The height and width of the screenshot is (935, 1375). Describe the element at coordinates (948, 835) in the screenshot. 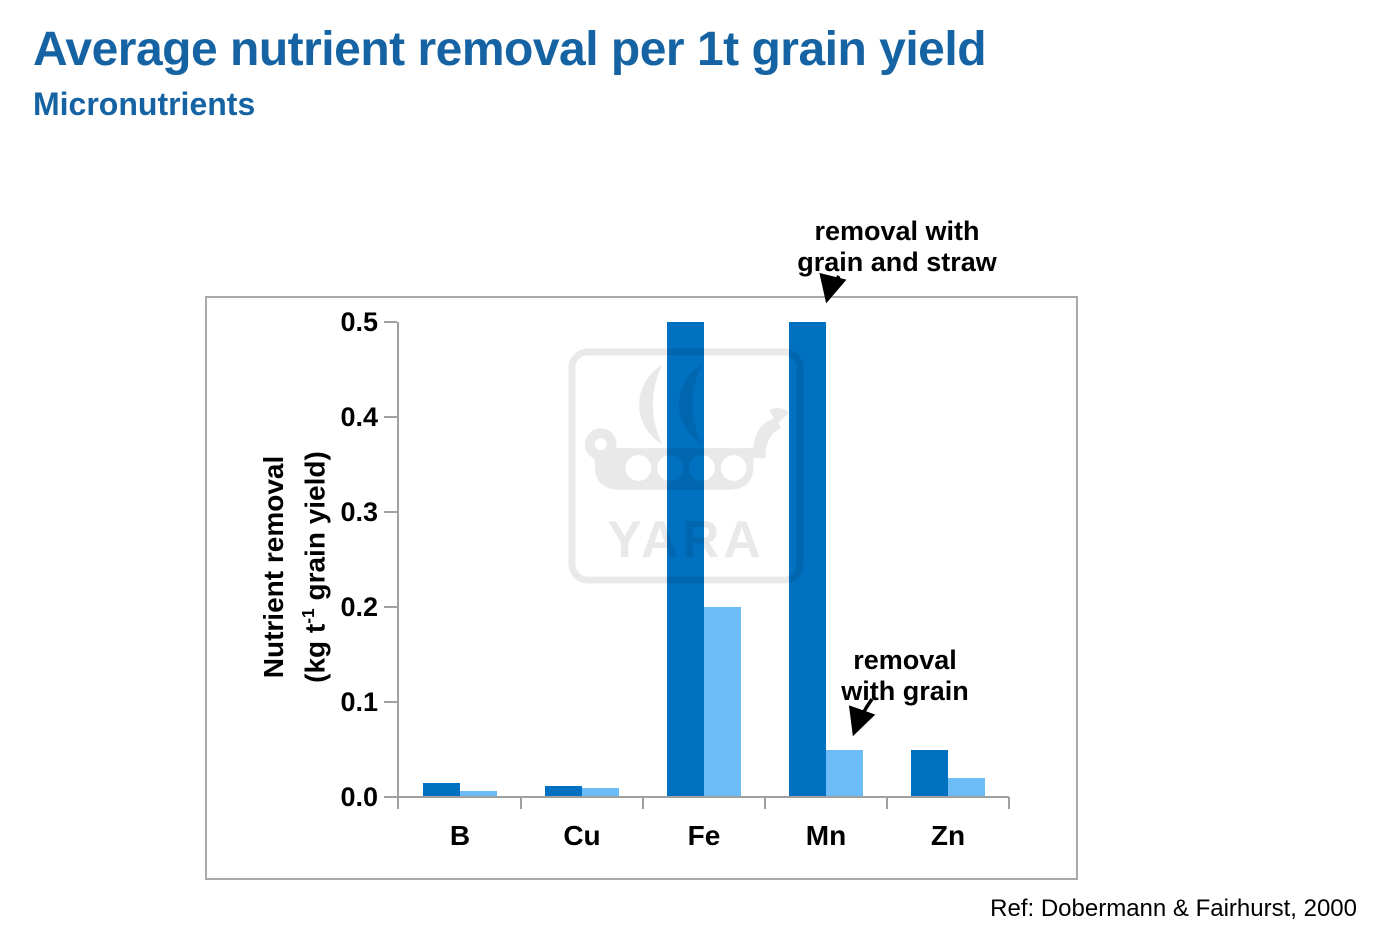

I see `category-label-zn: Zn` at that location.